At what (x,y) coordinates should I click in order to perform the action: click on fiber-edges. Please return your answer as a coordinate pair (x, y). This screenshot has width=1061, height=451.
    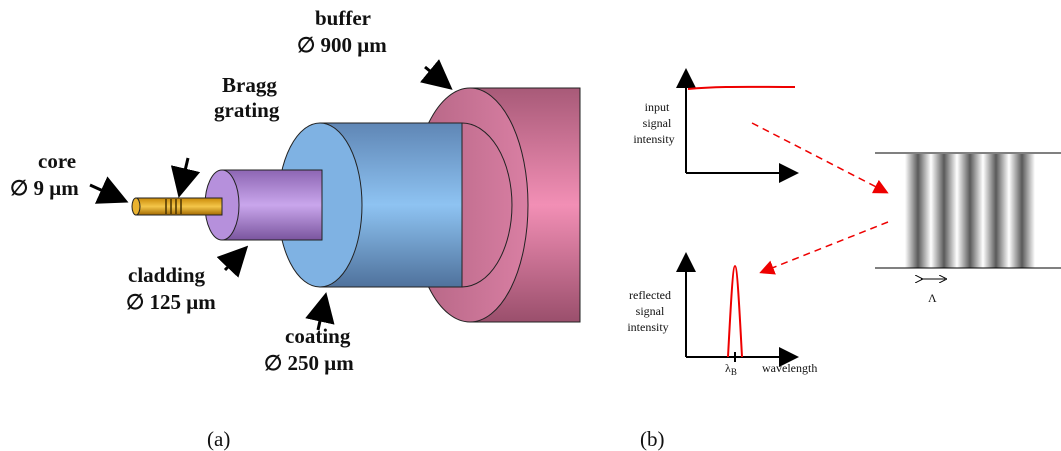
    Looking at the image, I should click on (968, 210).